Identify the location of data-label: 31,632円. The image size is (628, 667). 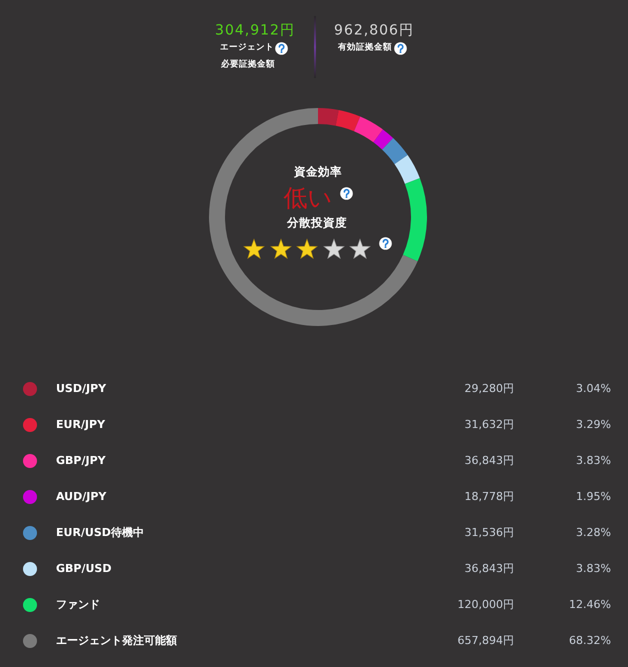
(489, 424).